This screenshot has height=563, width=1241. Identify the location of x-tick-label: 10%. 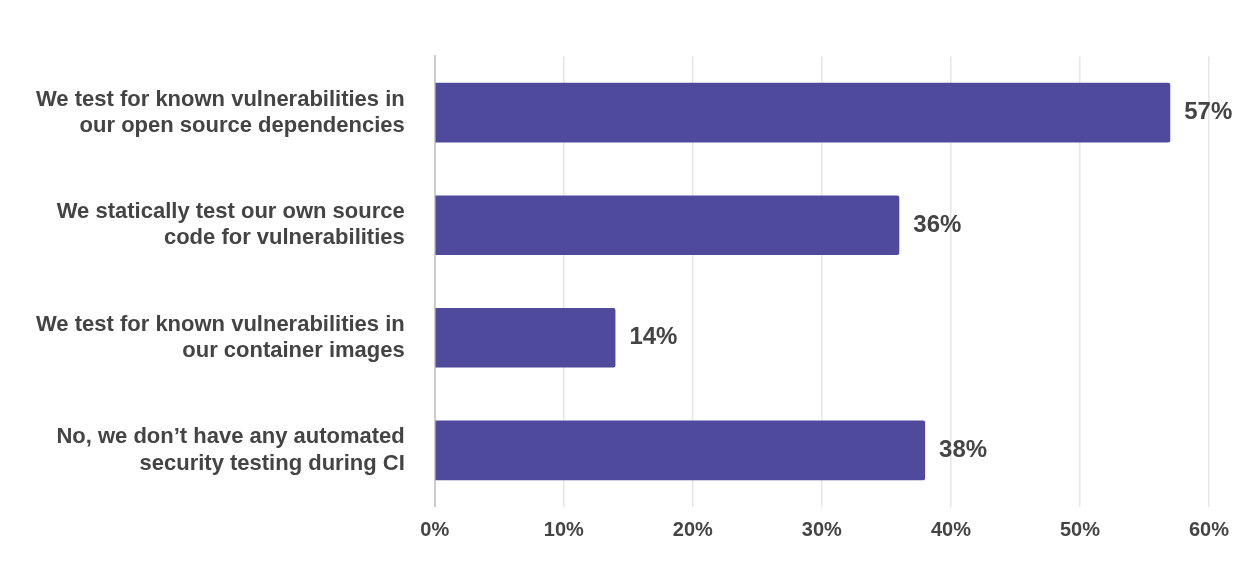
(564, 529).